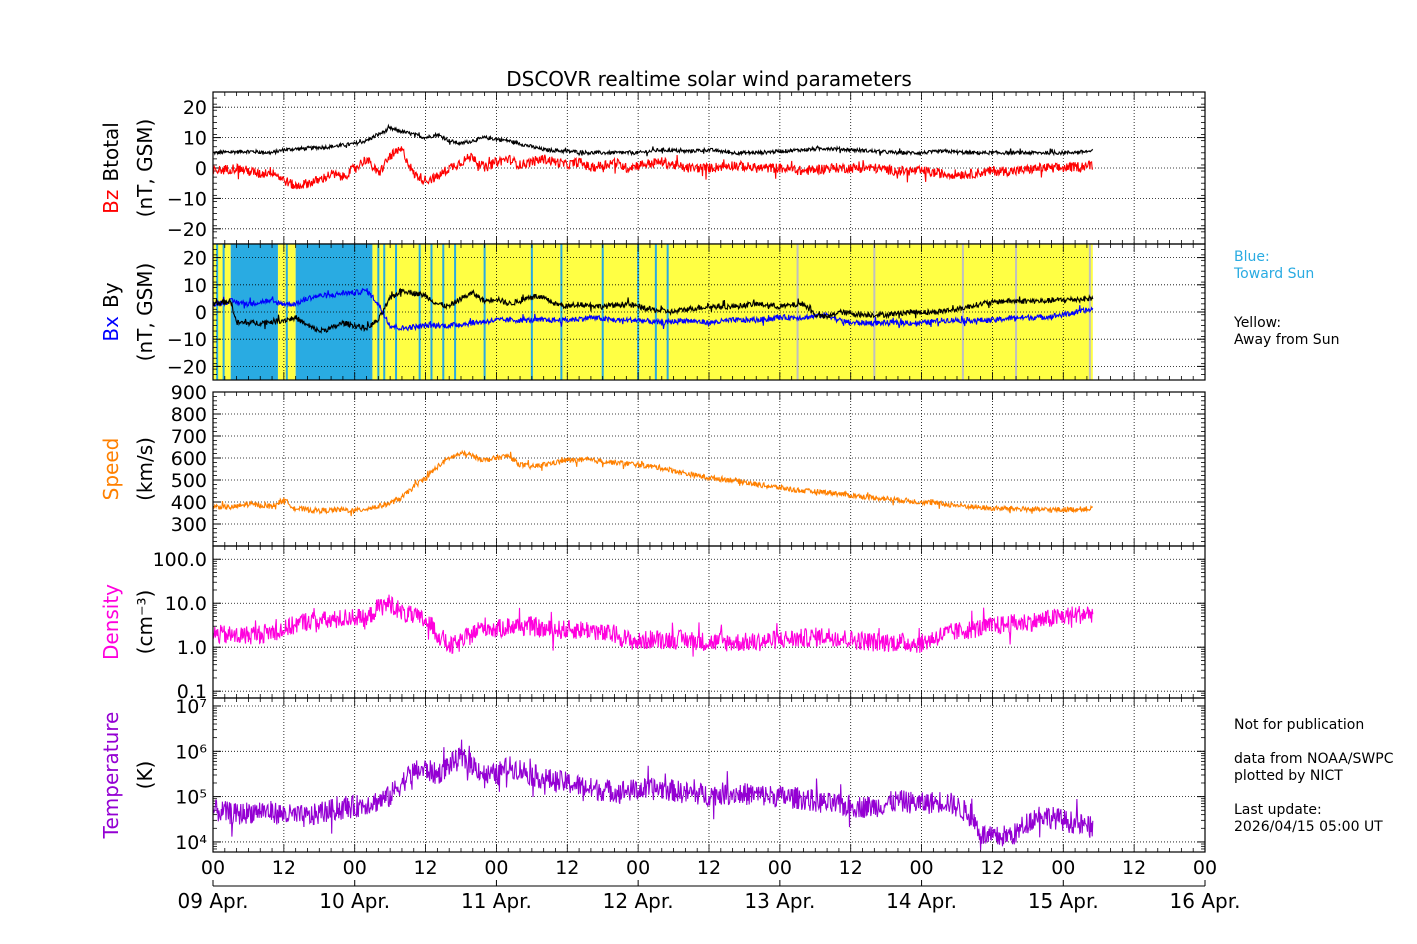 The width and height of the screenshot is (1417, 944). Describe the element at coordinates (189, 503) in the screenshot. I see `y-tick-label: 400` at that location.